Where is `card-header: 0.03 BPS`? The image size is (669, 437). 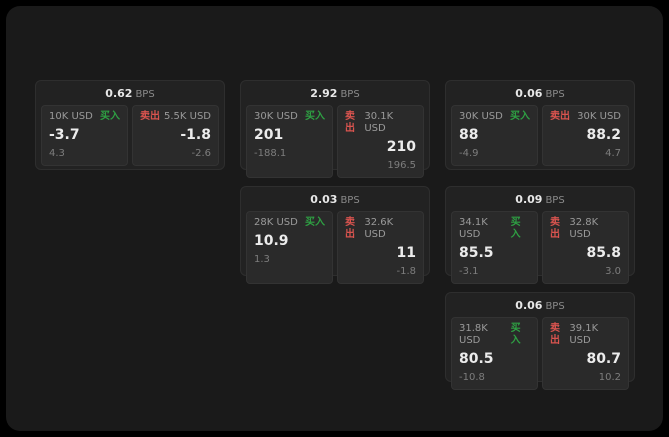 card-header: 0.03 BPS is located at coordinates (335, 199).